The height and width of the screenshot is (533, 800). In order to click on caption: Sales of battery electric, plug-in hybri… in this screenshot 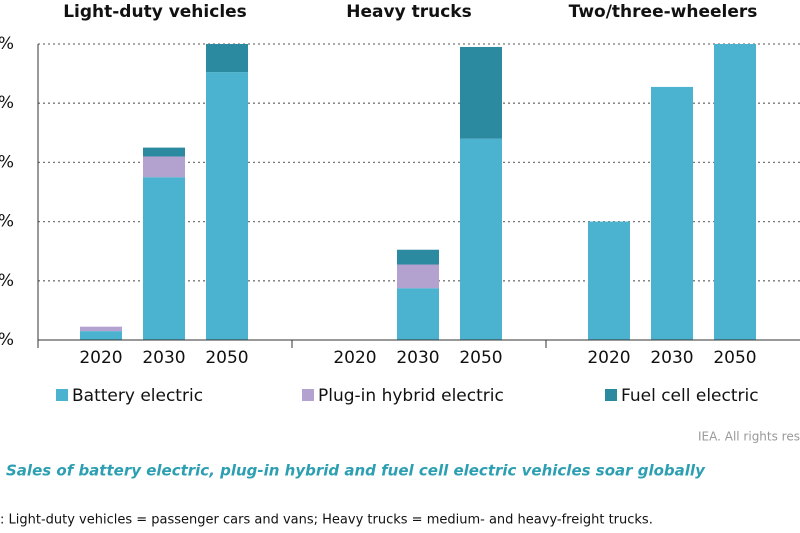, I will do `click(356, 471)`.